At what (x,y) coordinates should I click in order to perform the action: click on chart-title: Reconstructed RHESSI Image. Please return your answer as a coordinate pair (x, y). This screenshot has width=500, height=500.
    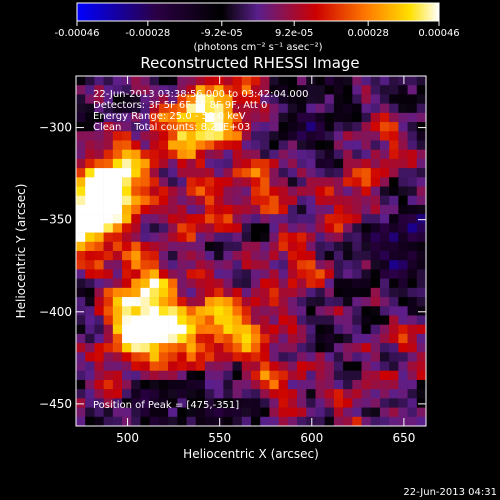
    Looking at the image, I should click on (249, 63).